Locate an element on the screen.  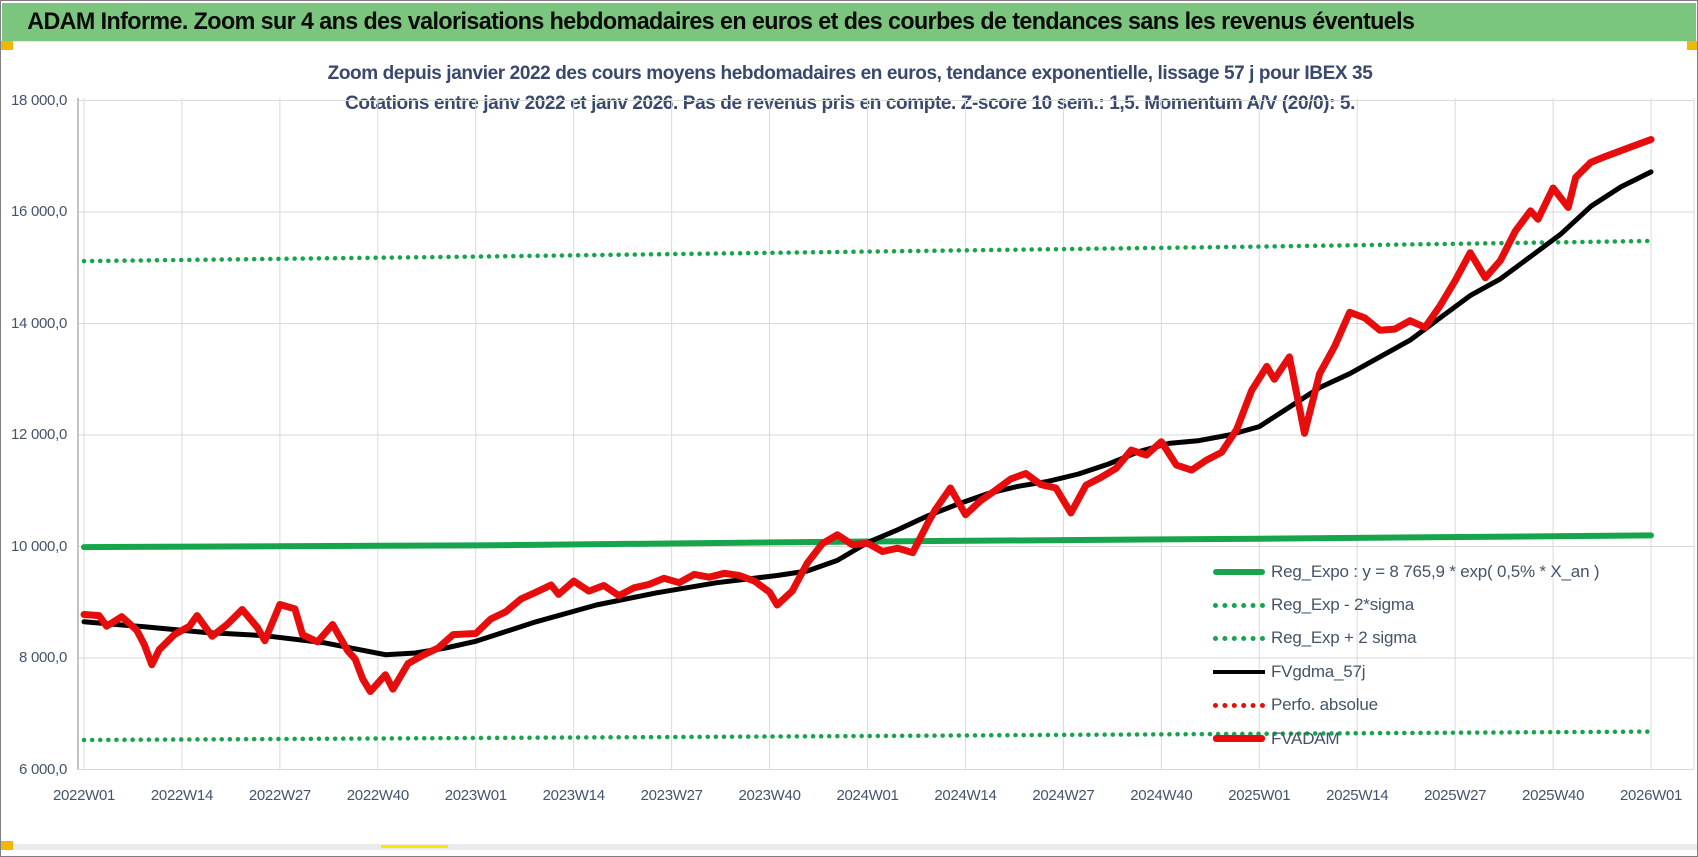
yellow-marker is located at coordinates (414, 846).